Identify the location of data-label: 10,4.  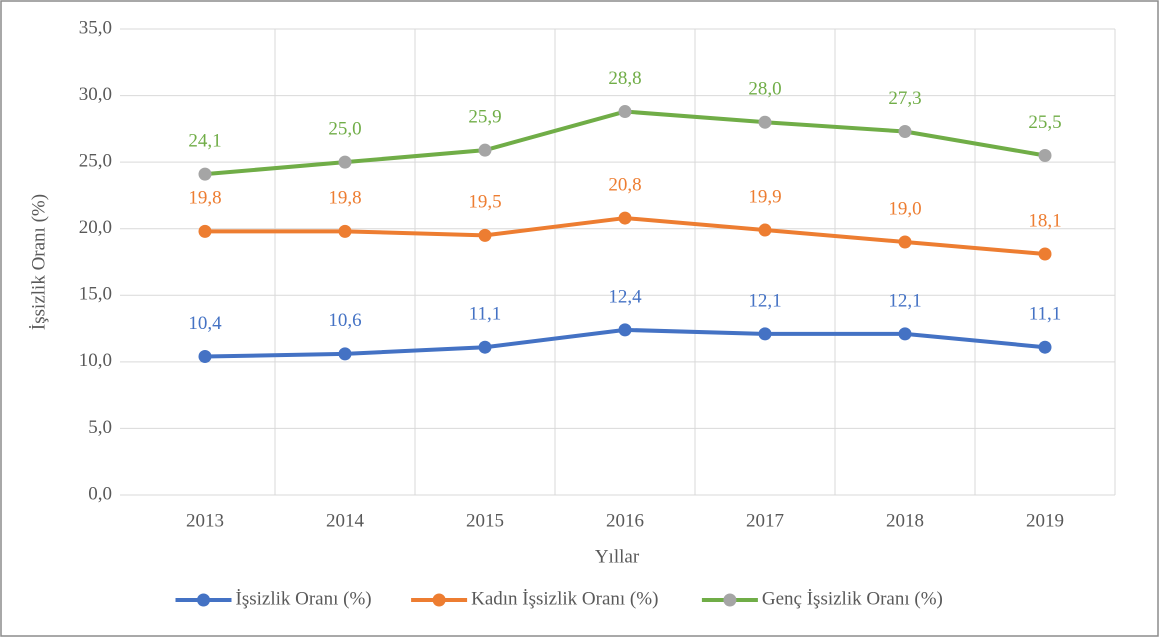
(205, 323).